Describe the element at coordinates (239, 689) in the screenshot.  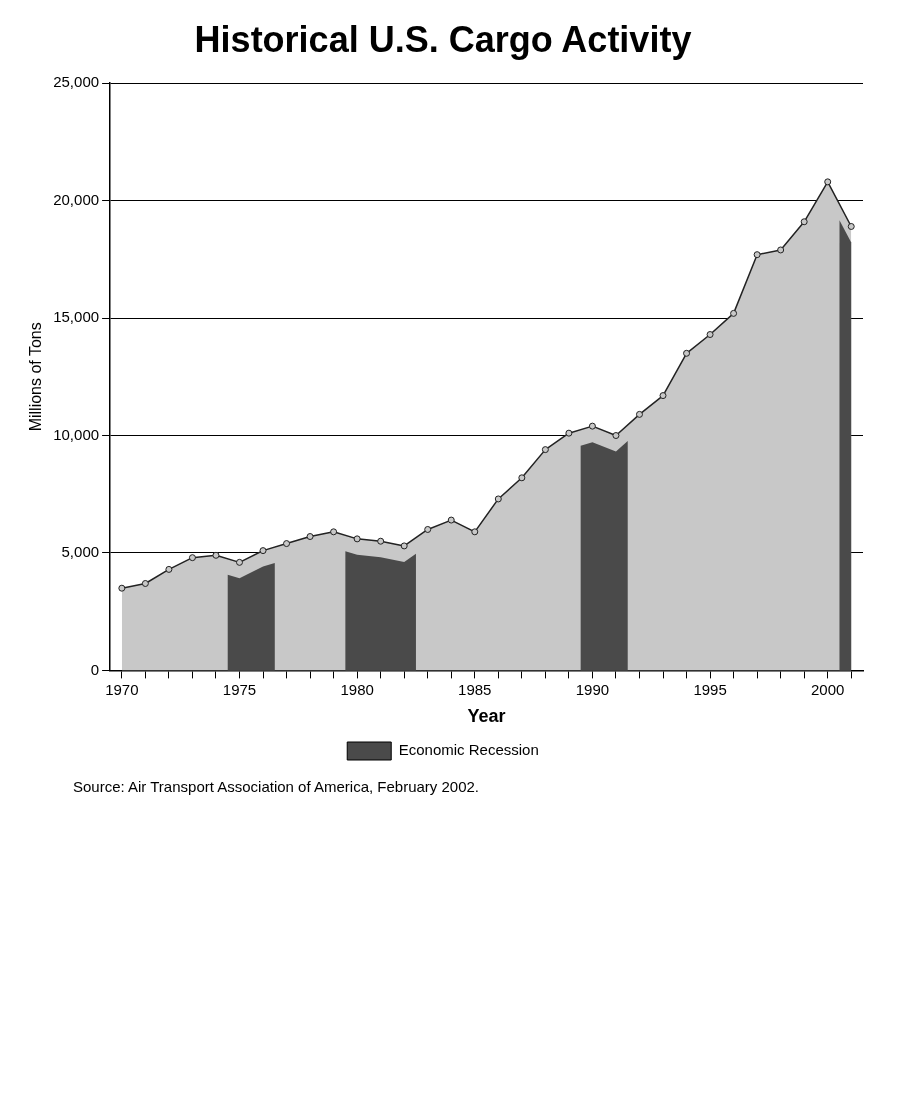
I see `x-tick-label: 1975` at that location.